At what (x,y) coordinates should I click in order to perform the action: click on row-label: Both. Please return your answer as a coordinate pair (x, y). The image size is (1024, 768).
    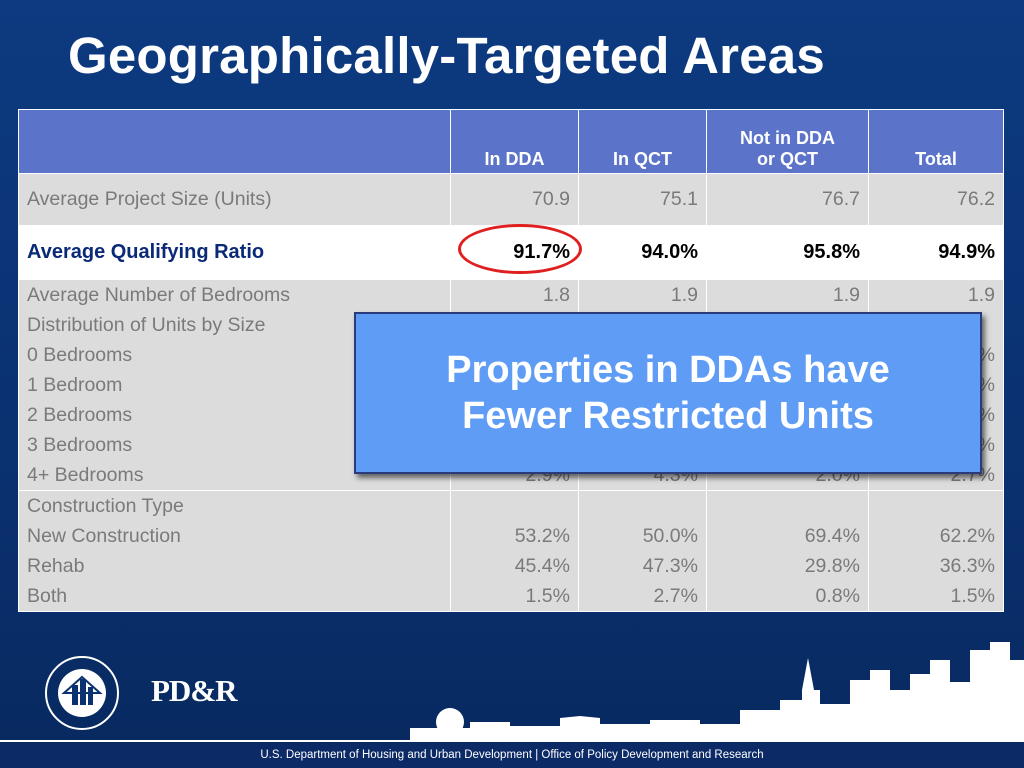
    Looking at the image, I should click on (47, 596).